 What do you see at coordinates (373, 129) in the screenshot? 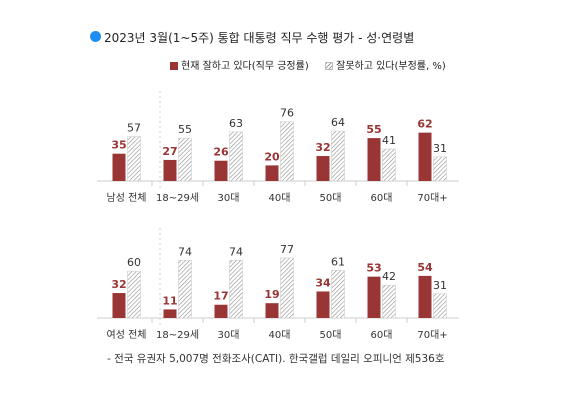
I see `male-label-positive: 55` at bounding box center [373, 129].